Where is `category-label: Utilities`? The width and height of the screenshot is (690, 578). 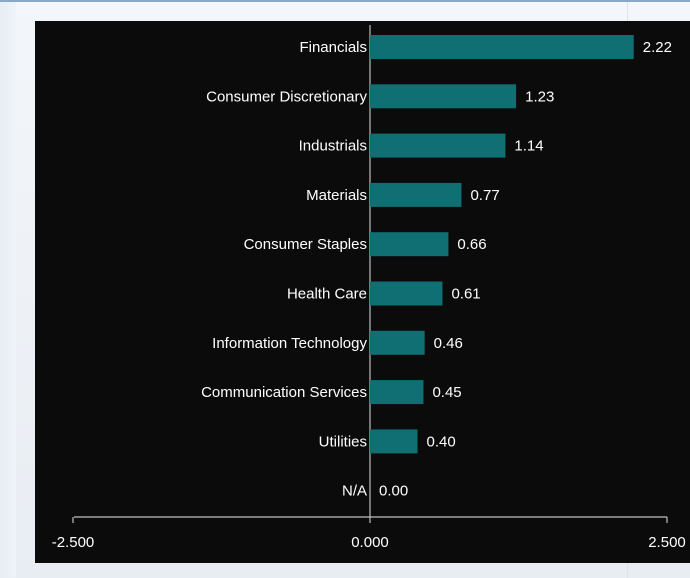
category-label: Utilities is located at coordinates (343, 441).